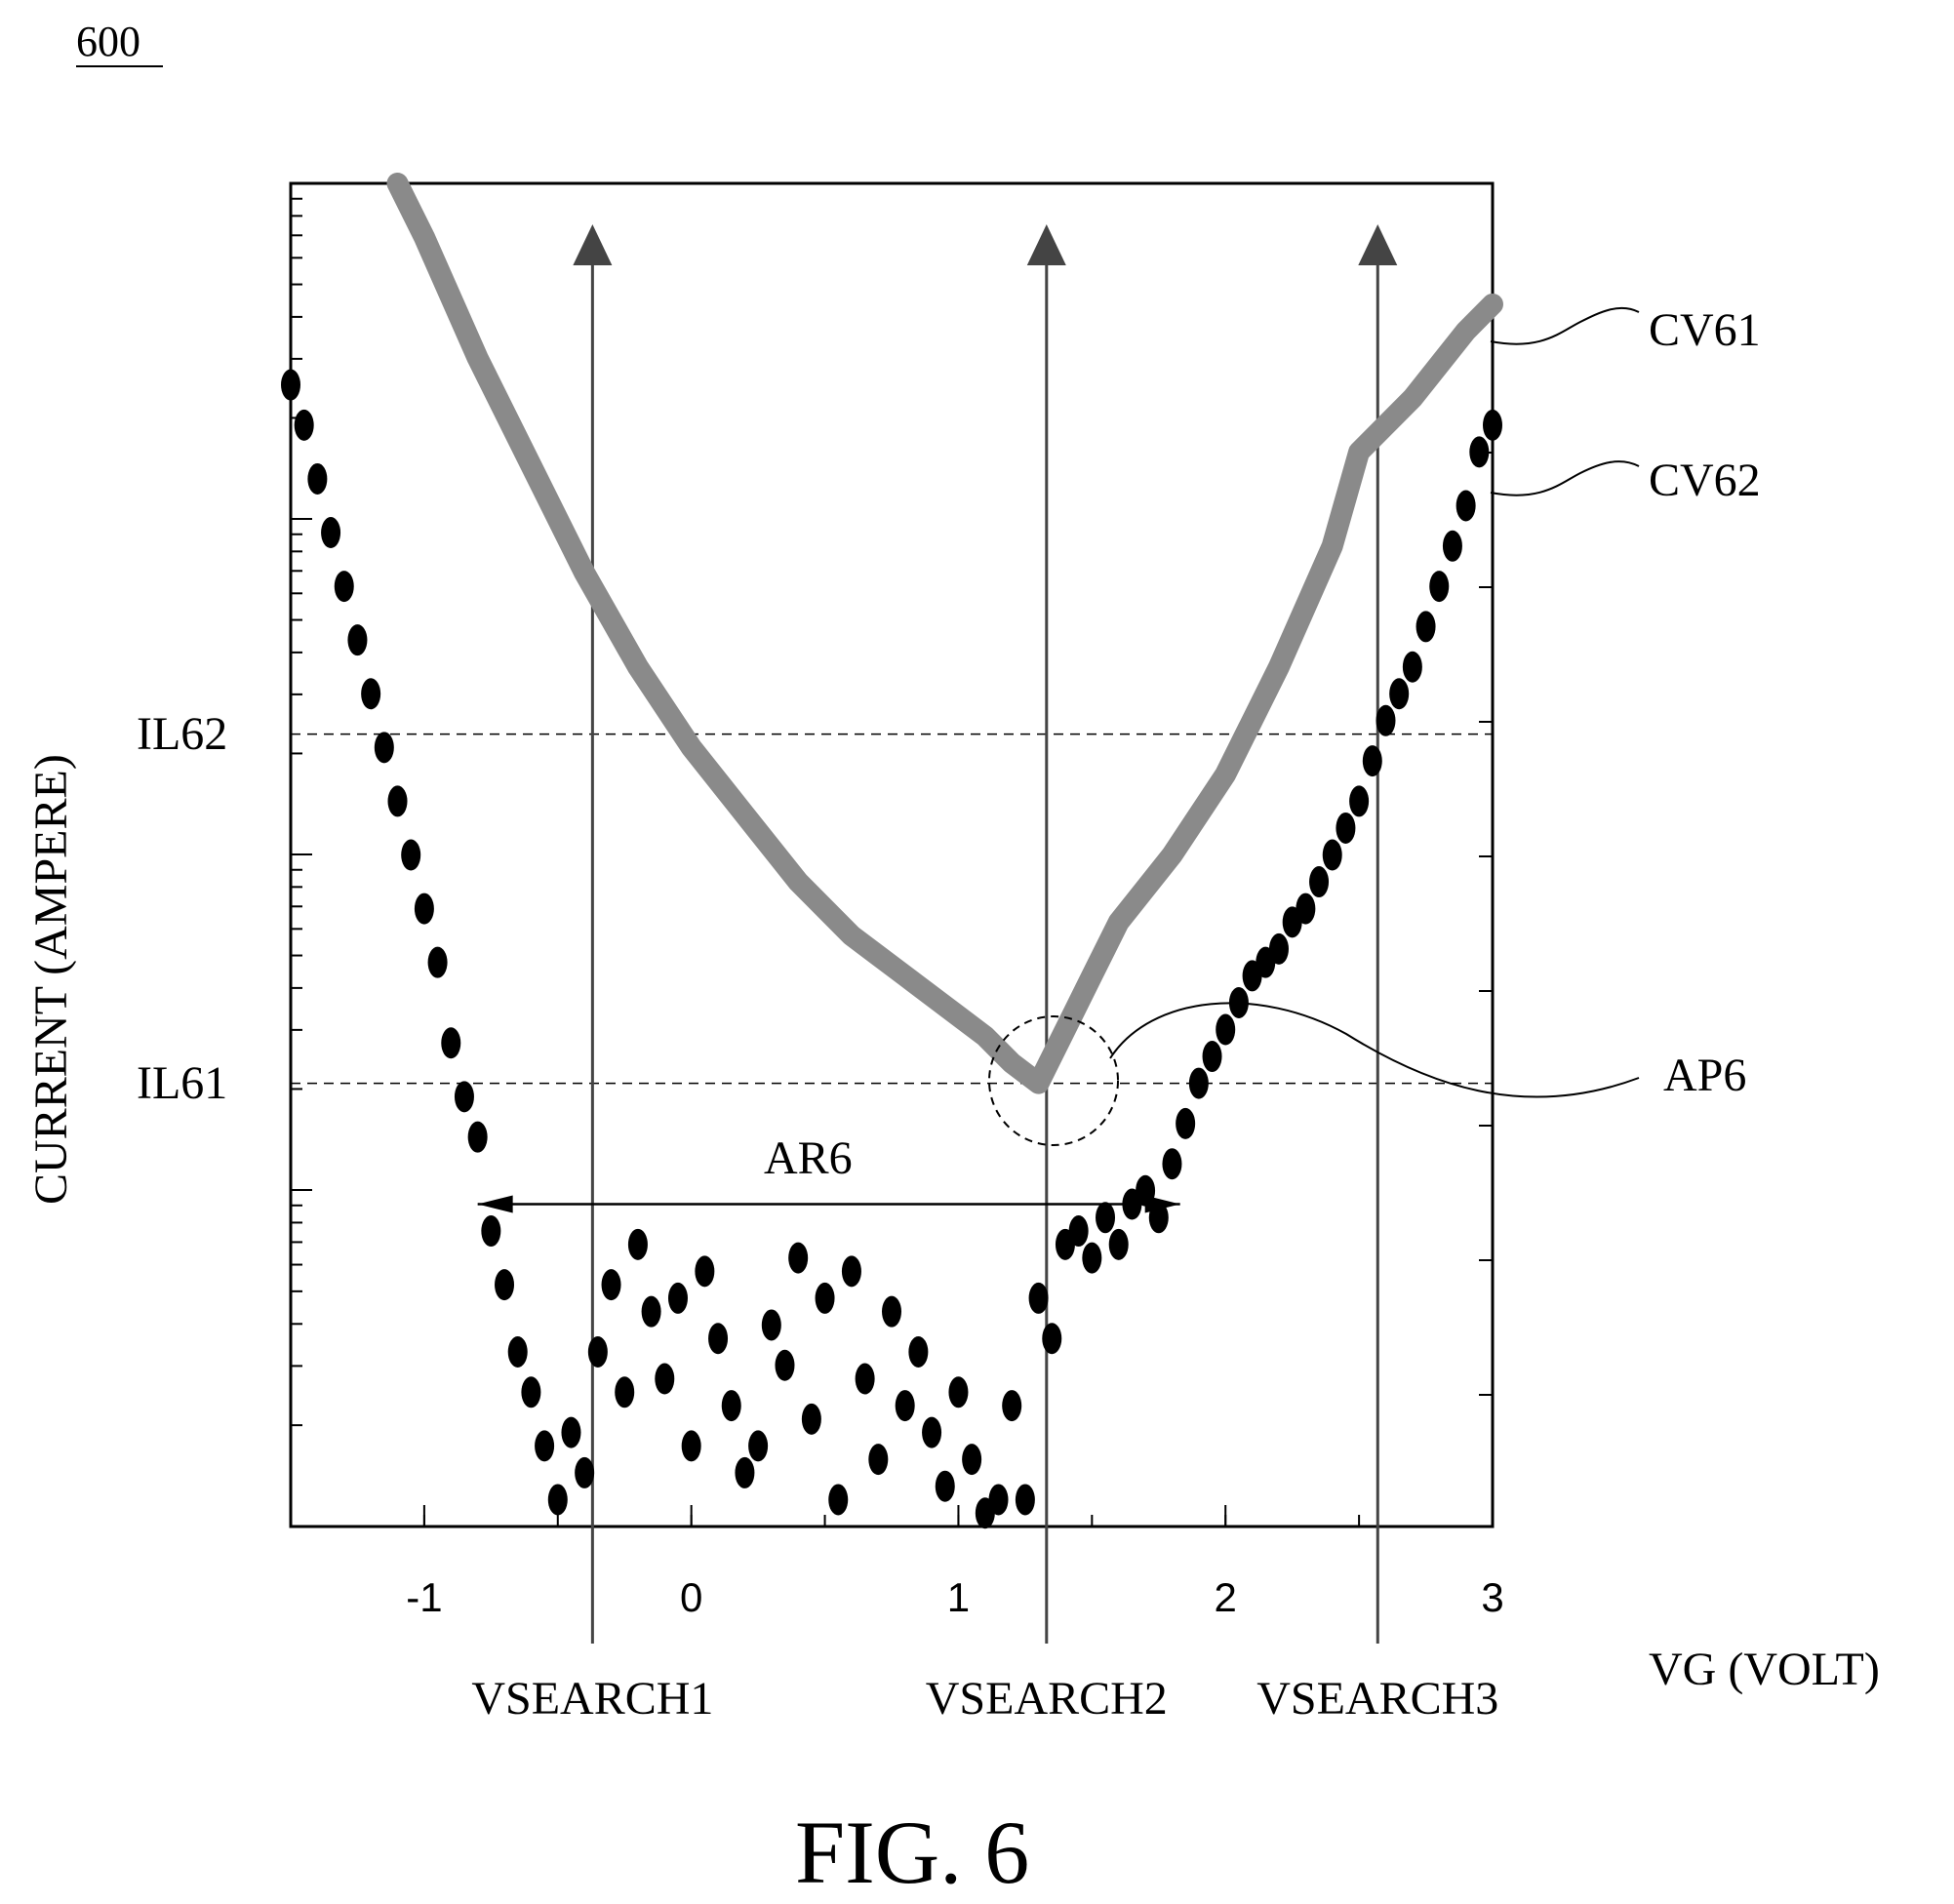  What do you see at coordinates (182, 734) in the screenshot?
I see `il62-label: IL62` at bounding box center [182, 734].